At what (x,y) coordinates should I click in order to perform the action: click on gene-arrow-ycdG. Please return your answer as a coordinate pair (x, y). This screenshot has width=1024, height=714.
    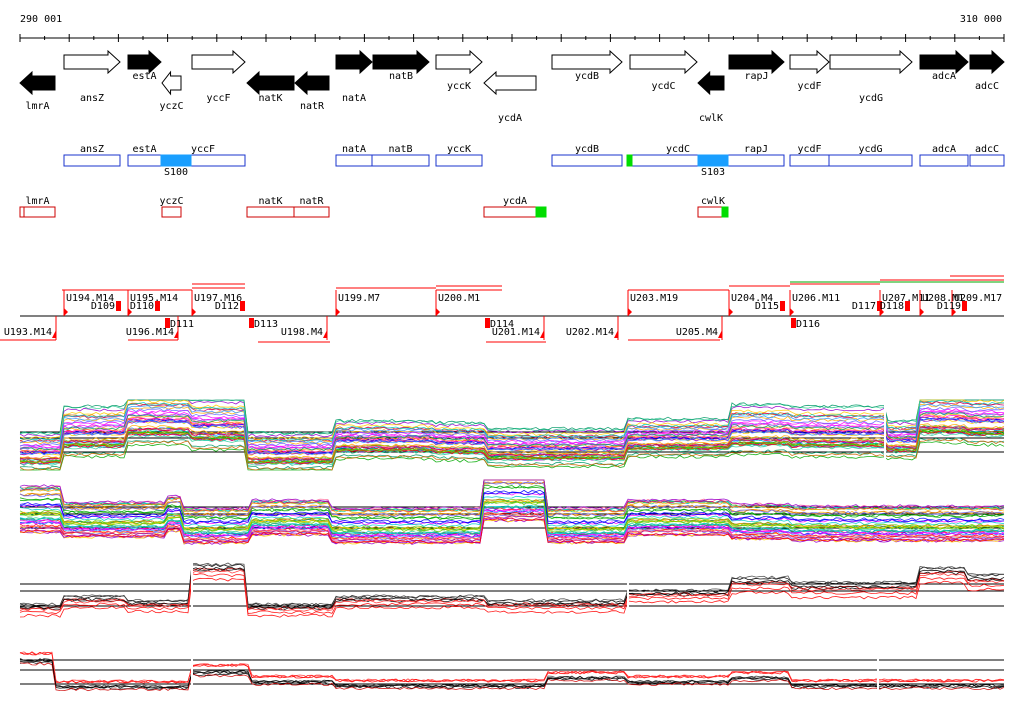
    Looking at the image, I should click on (871, 62).